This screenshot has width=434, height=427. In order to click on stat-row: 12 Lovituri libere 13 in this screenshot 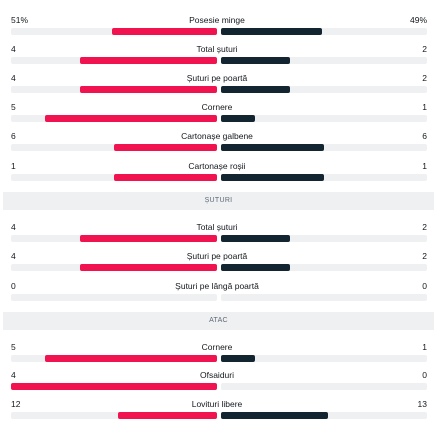, I will do `click(217, 412)`.